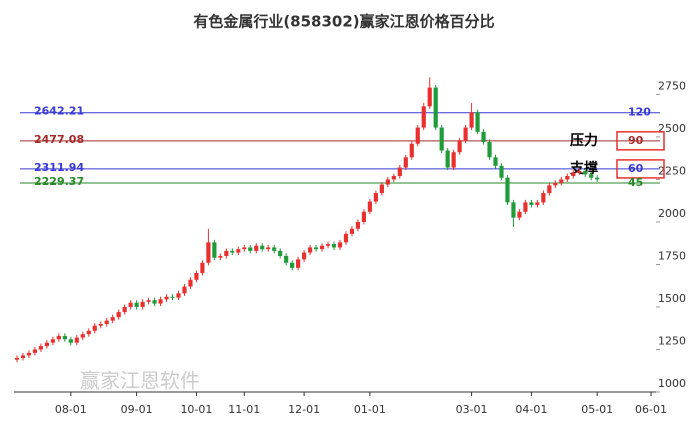 This screenshot has width=689, height=427. Describe the element at coordinates (672, 213) in the screenshot. I see `y-tick-label: 2000` at that location.